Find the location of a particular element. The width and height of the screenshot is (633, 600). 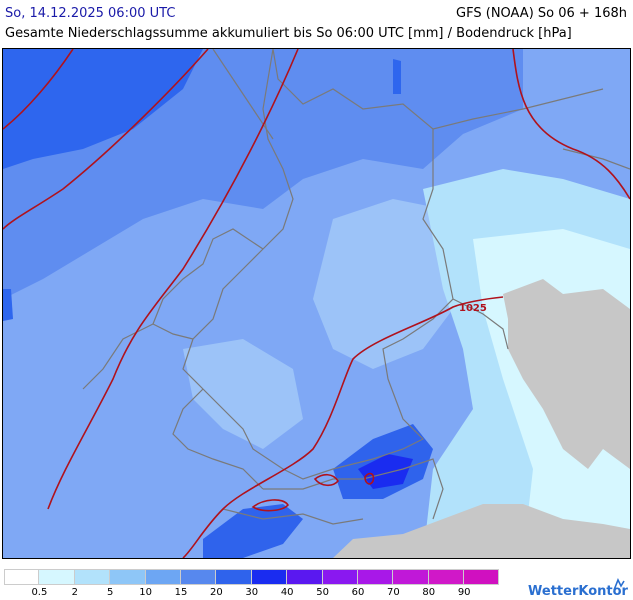

isobar-alps-west is located at coordinates (270, 505).